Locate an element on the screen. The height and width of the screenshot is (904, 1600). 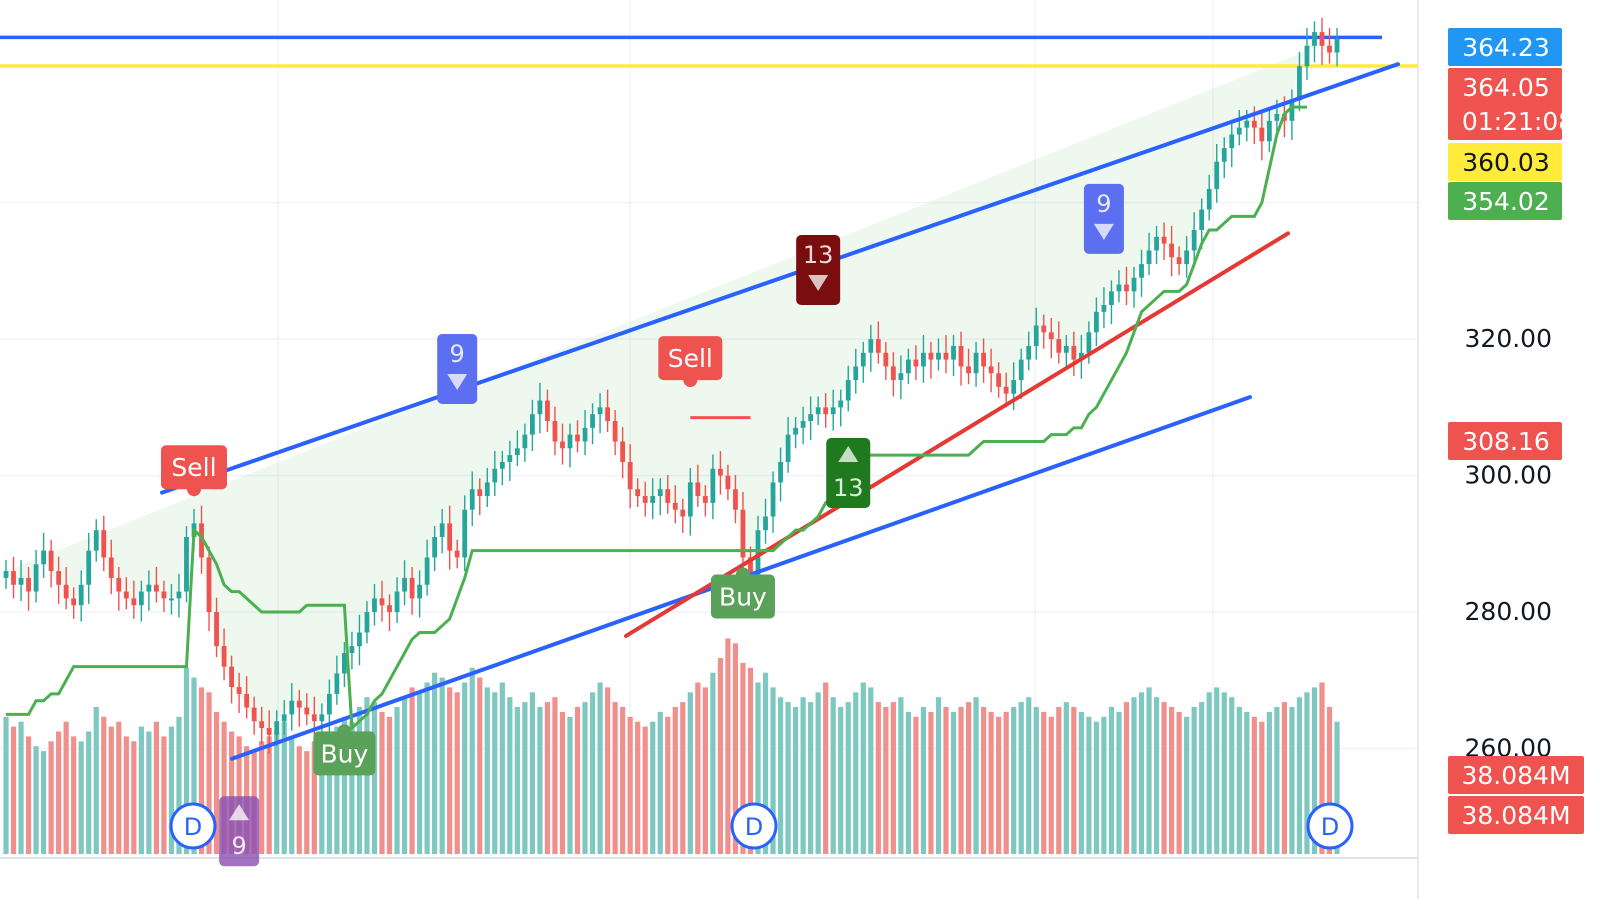
marker-circle is located at coordinates (193, 826).